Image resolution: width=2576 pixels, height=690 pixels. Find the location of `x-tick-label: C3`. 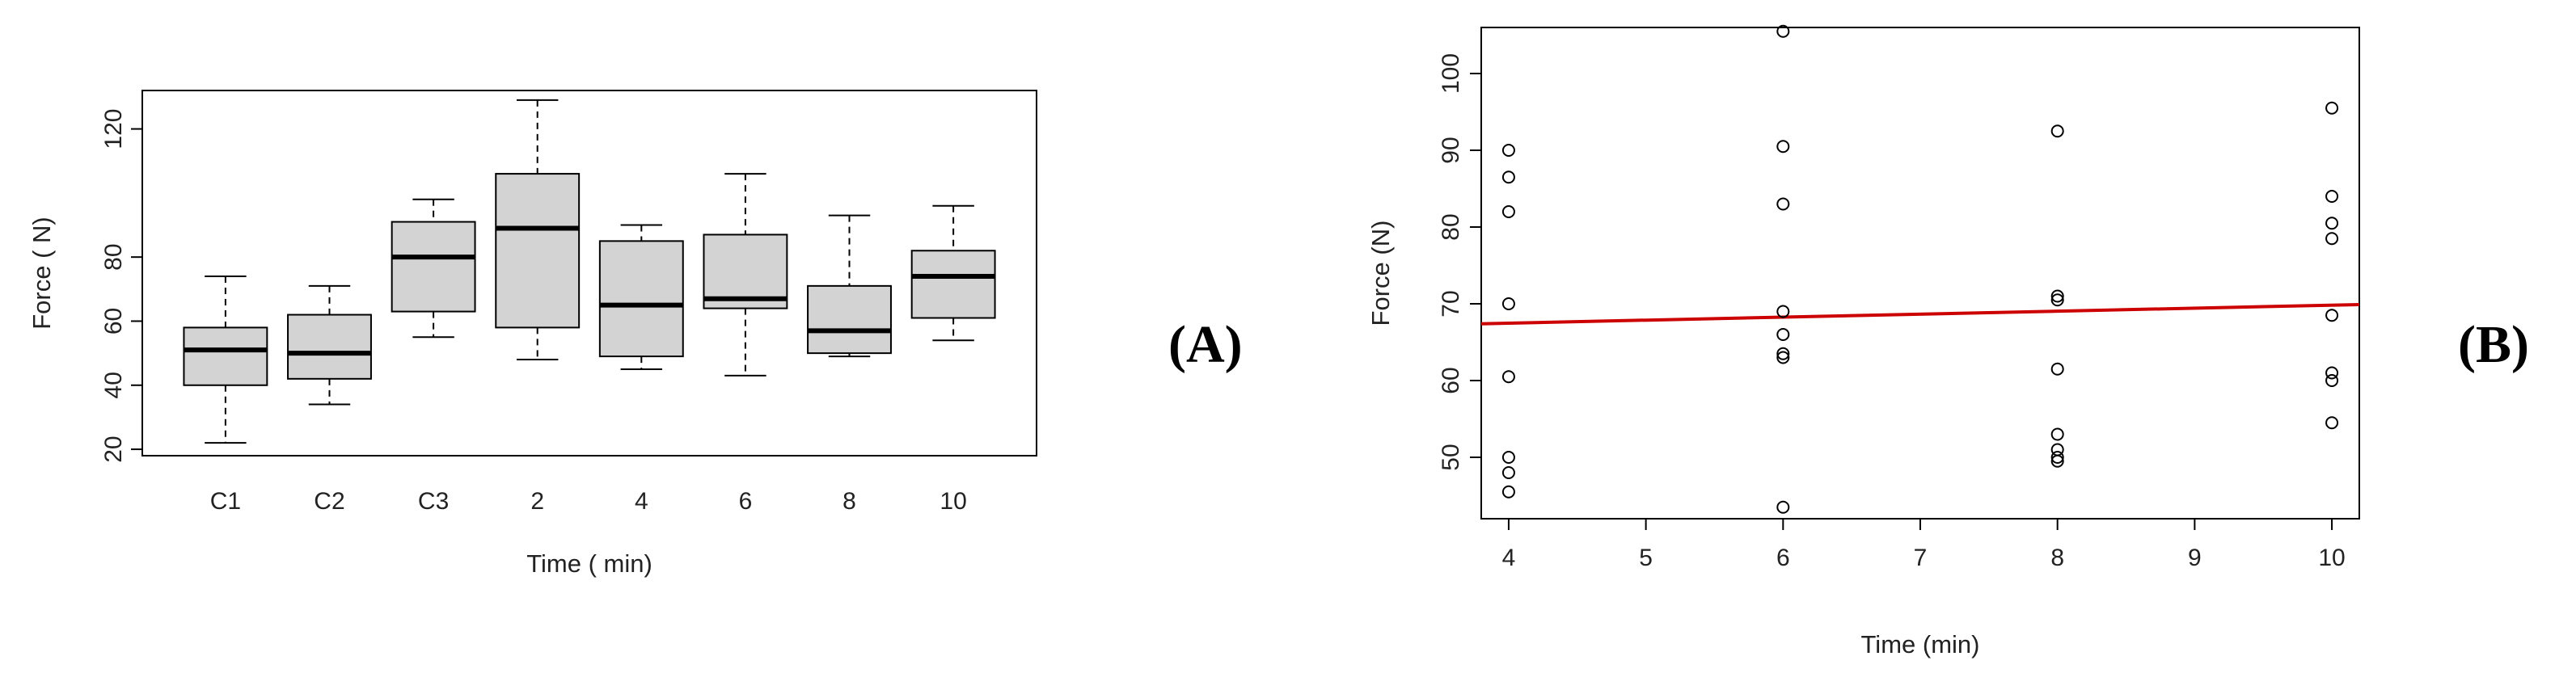

x-tick-label: C3 is located at coordinates (433, 501).